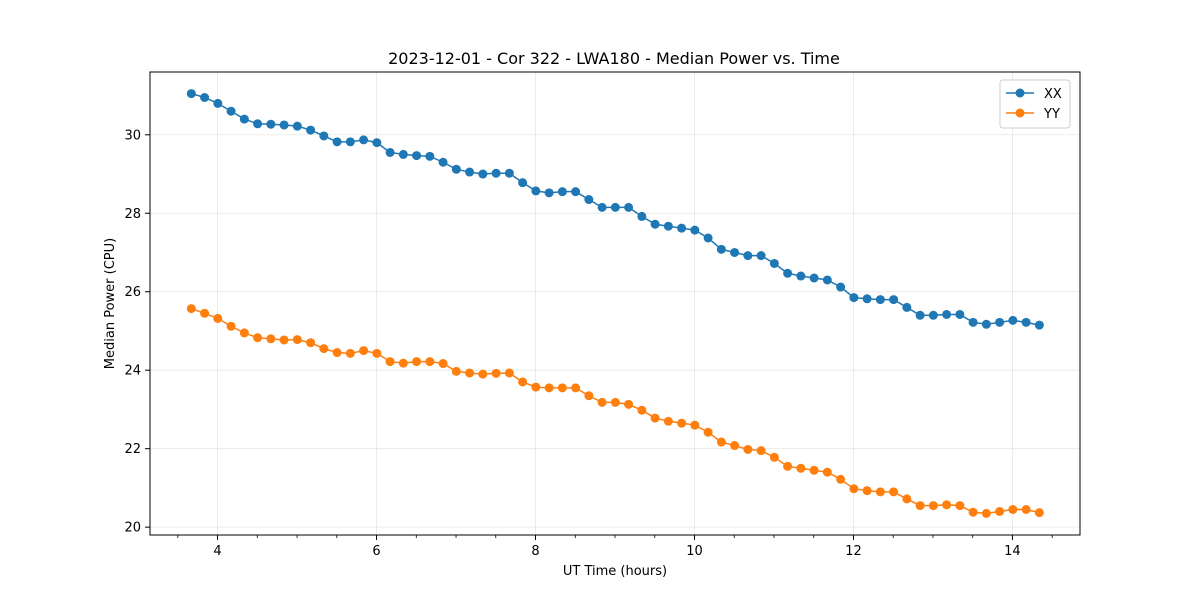 Image resolution: width=1200 pixels, height=600 pixels. What do you see at coordinates (1051, 114) in the screenshot?
I see `legend-label-yy: YY` at bounding box center [1051, 114].